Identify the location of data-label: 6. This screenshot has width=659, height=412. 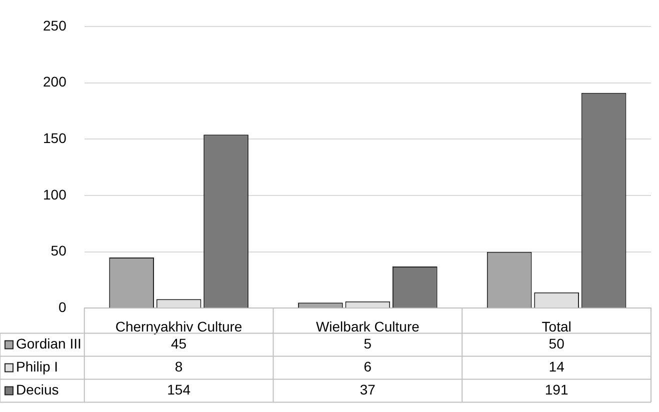
(368, 366).